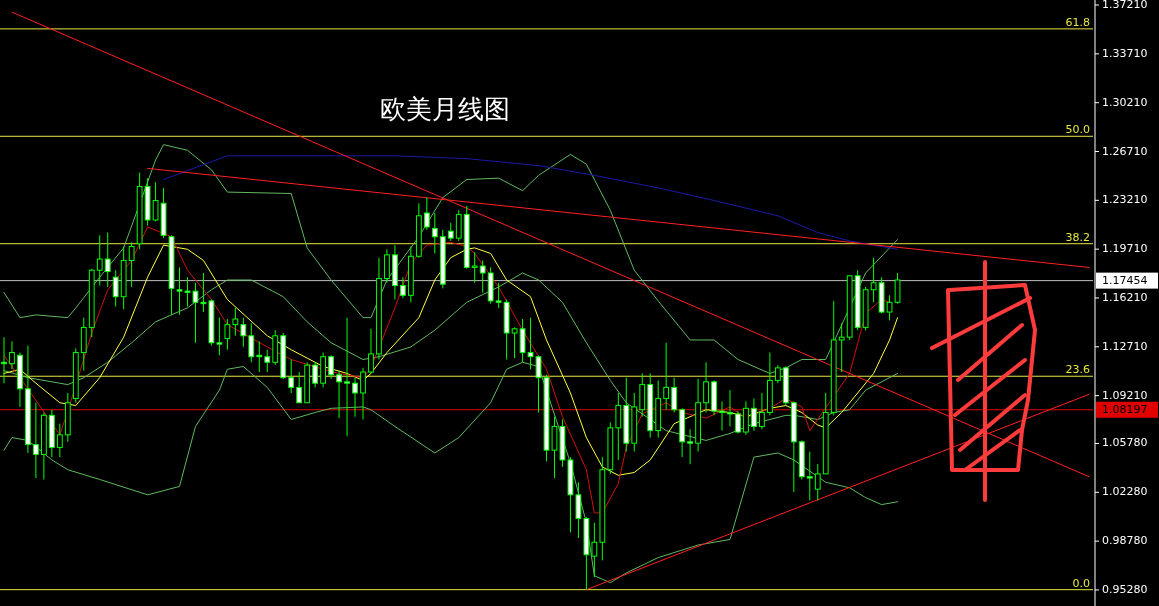 Image resolution: width=1159 pixels, height=606 pixels. What do you see at coordinates (1125, 395) in the screenshot?
I see `y-tick-label: 1.09210` at bounding box center [1125, 395].